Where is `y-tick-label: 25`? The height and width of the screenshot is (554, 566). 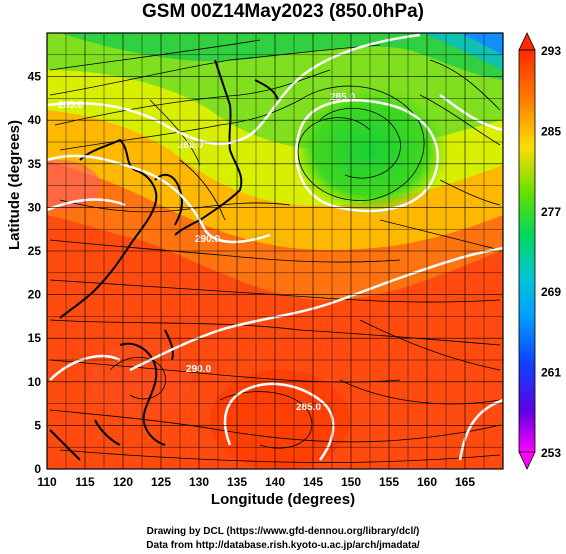
y-tick-label: 25 is located at coordinates (35, 251).